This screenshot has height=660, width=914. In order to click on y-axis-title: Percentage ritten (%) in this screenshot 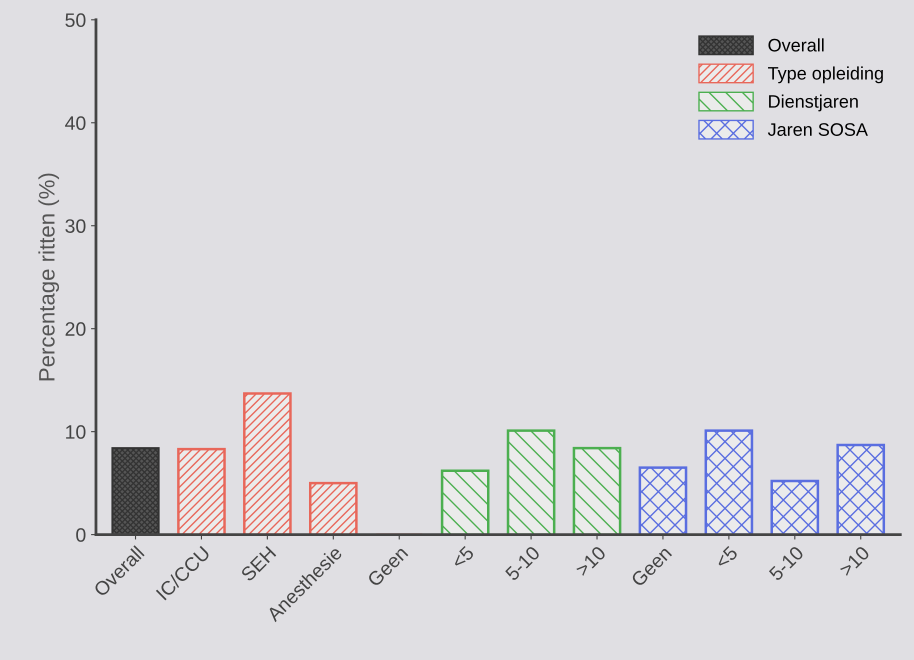, I will do `click(49, 277)`.